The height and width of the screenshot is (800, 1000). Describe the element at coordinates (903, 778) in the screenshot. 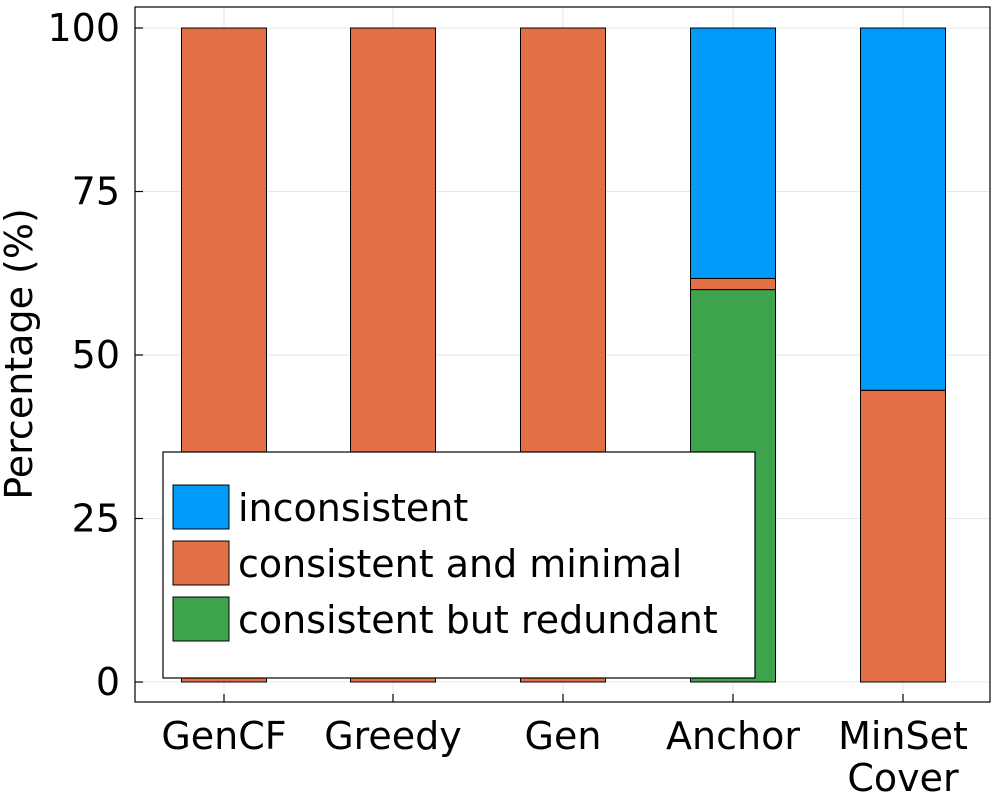

I see `x-tick-label: Cover` at that location.